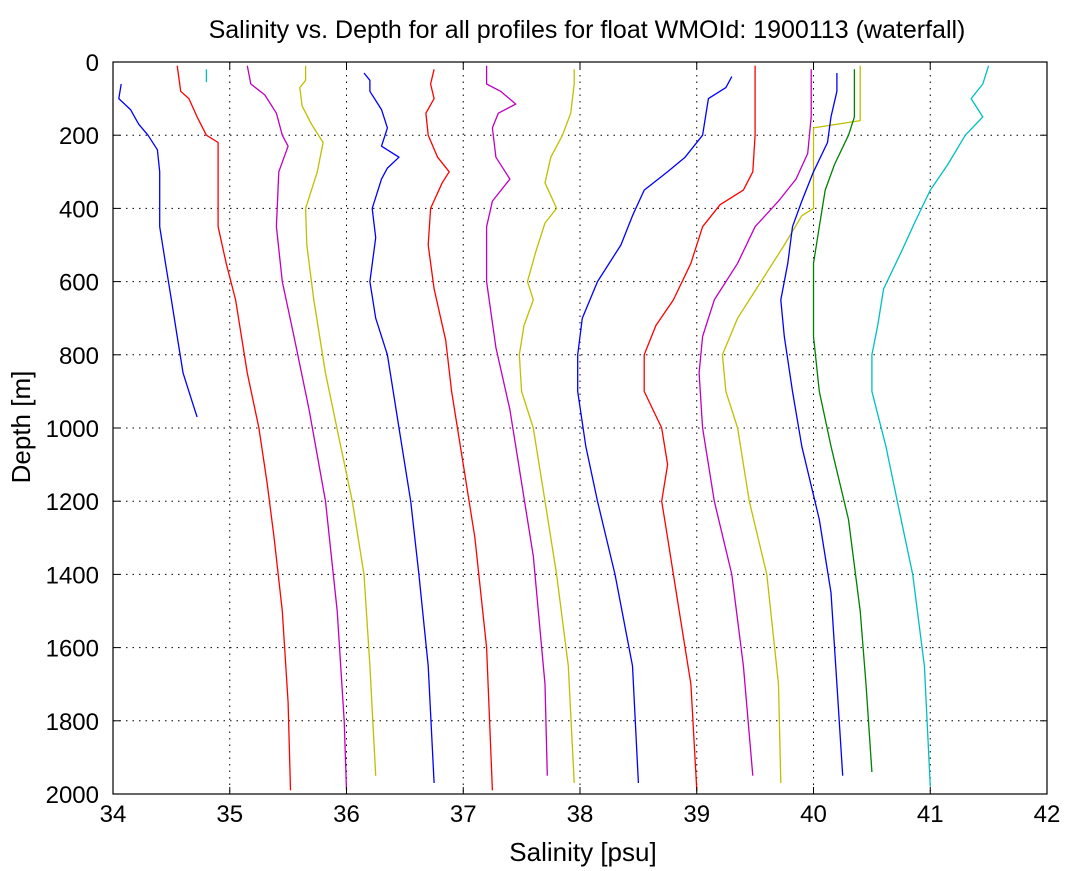  Describe the element at coordinates (92, 63) in the screenshot. I see `y-tick-label: 0` at that location.